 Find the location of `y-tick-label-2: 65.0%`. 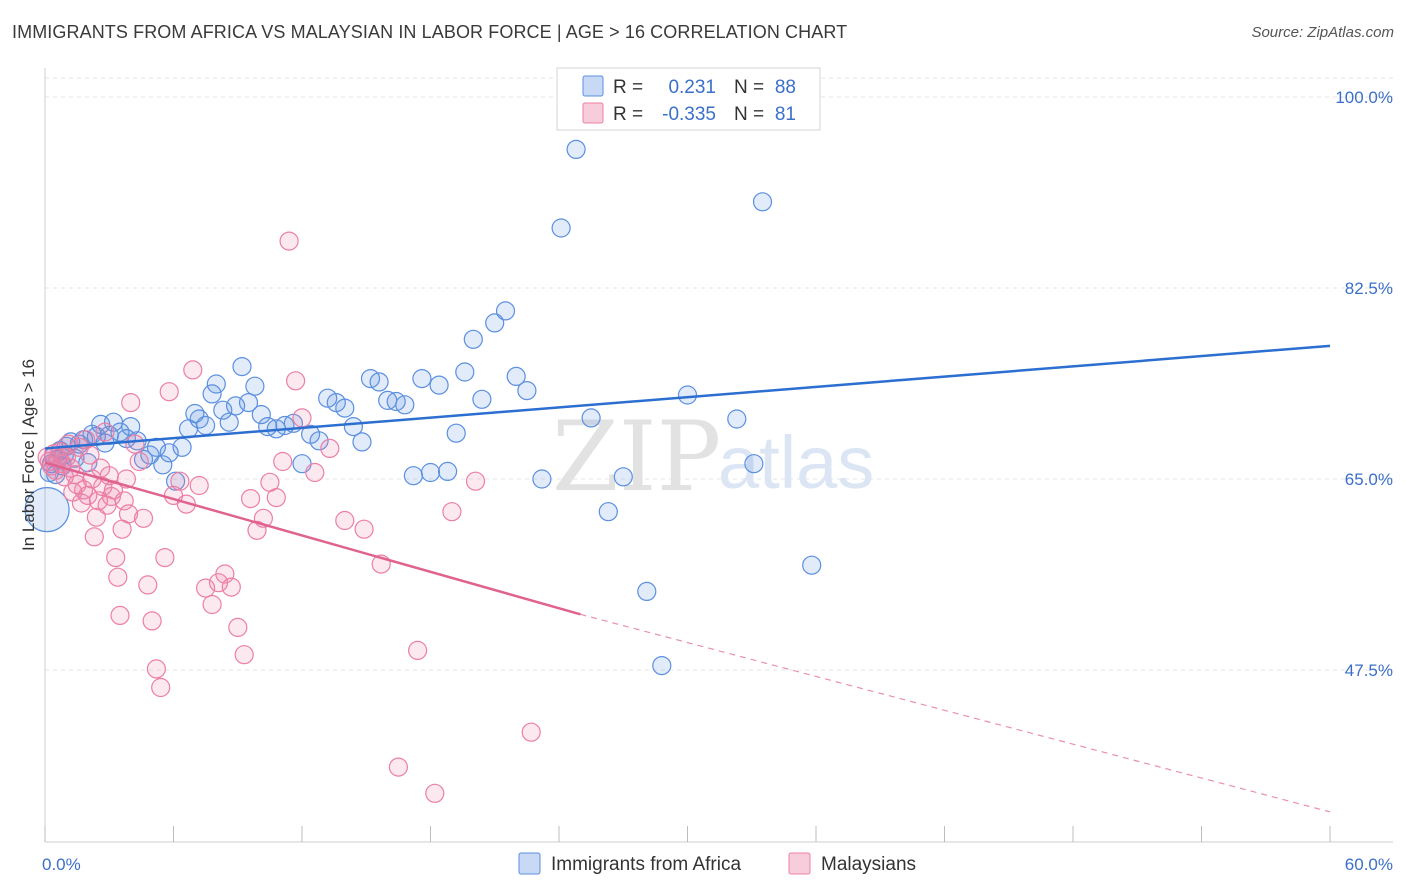

y-tick-label-2: 65.0% is located at coordinates (1369, 479).